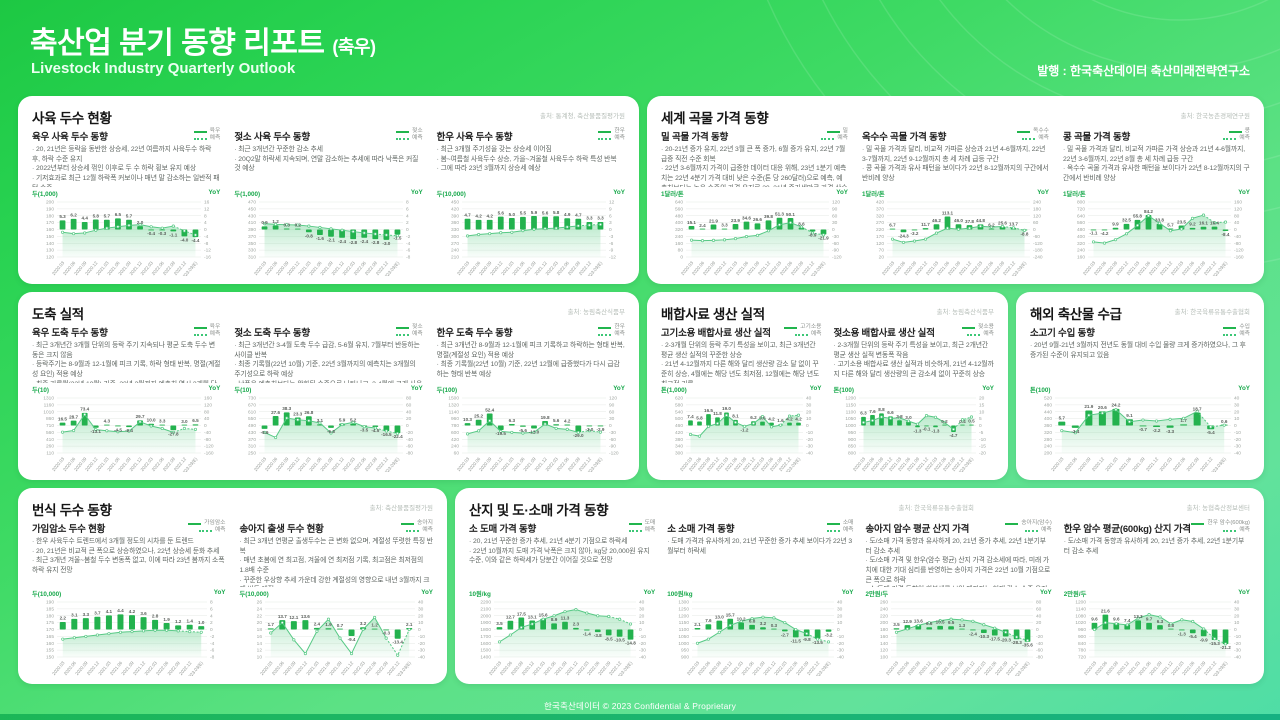 The width and height of the screenshot is (1280, 720). Describe the element at coordinates (757, 219) in the screenshot. I see `svg-text: 26.6` at that location.